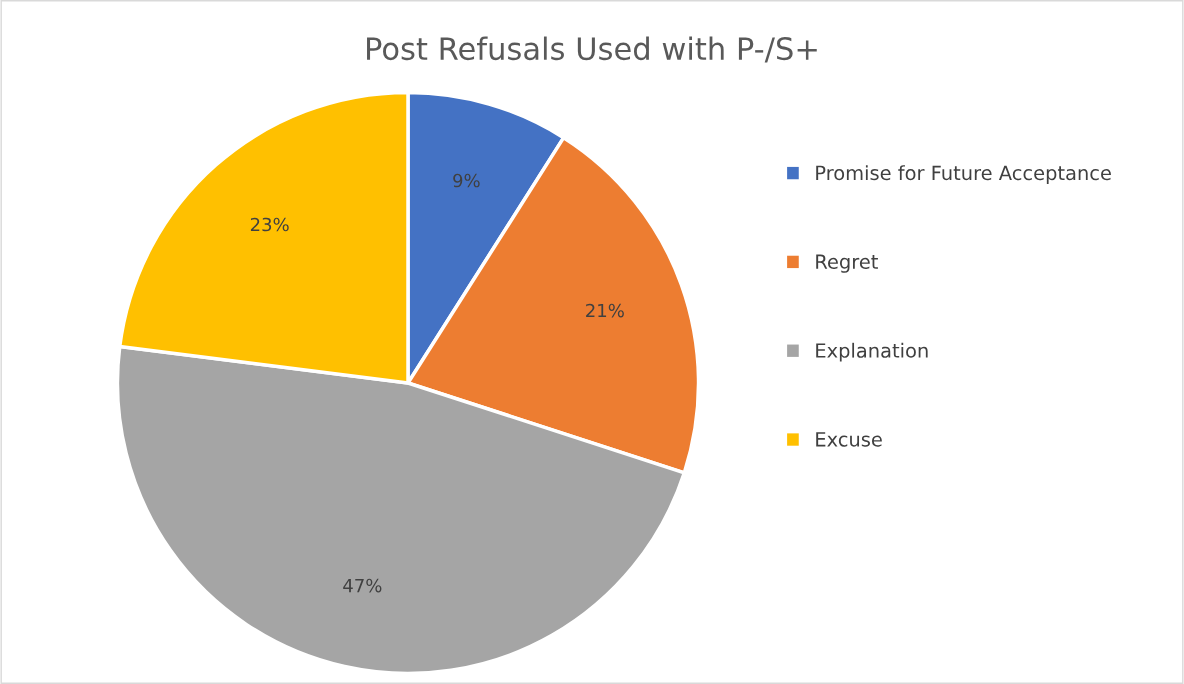  What do you see at coordinates (592, 49) in the screenshot?
I see `chart-title: Post Refusals Used with P-/S+` at bounding box center [592, 49].